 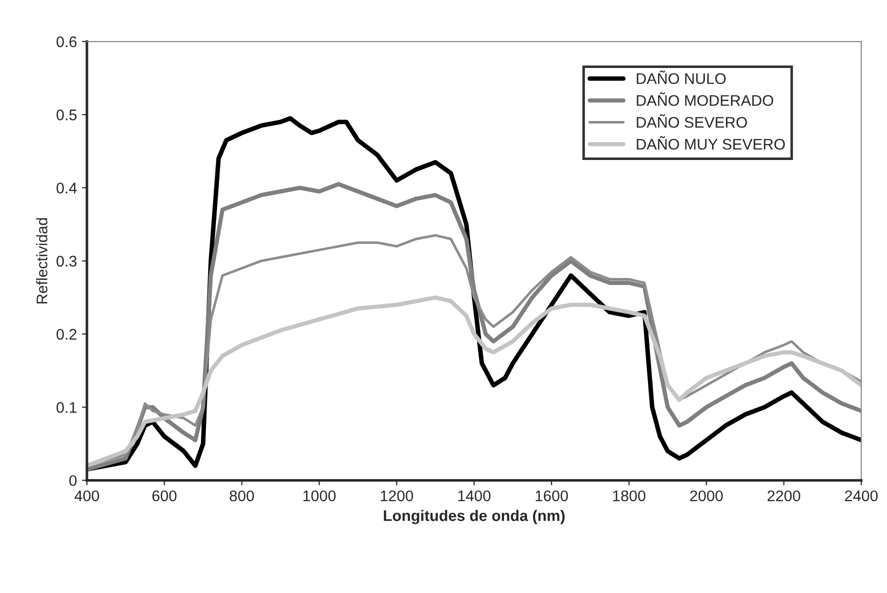 What do you see at coordinates (66, 334) in the screenshot?
I see `y-tick-label: 0.2` at bounding box center [66, 334].